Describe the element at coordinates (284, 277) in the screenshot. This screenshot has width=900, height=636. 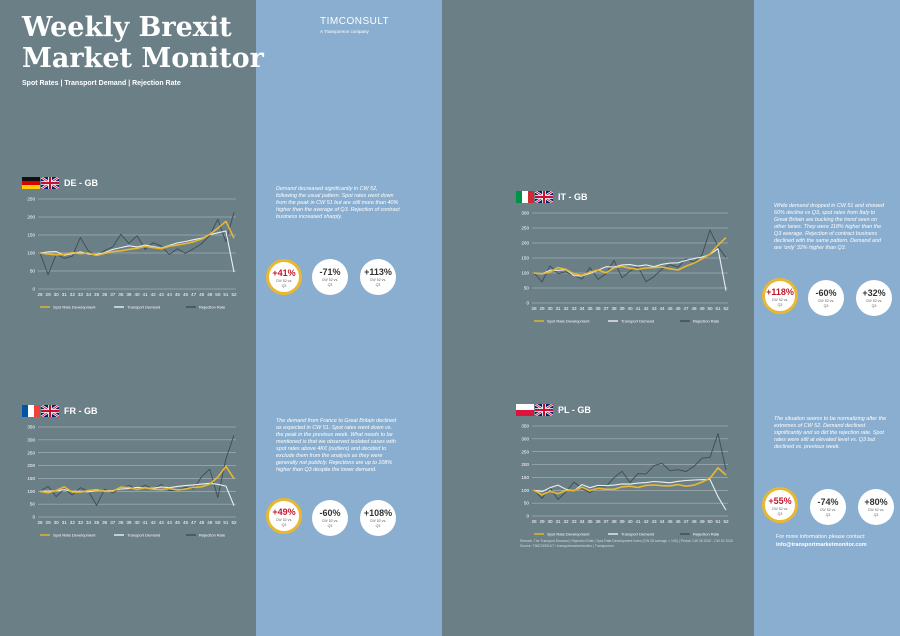
I see `badge-spot-rate: +41% CW 52 vs. Q3` at that location.